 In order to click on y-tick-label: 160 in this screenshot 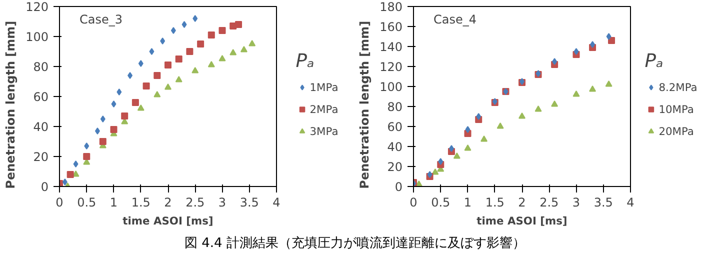, I will do `click(391, 27)`.